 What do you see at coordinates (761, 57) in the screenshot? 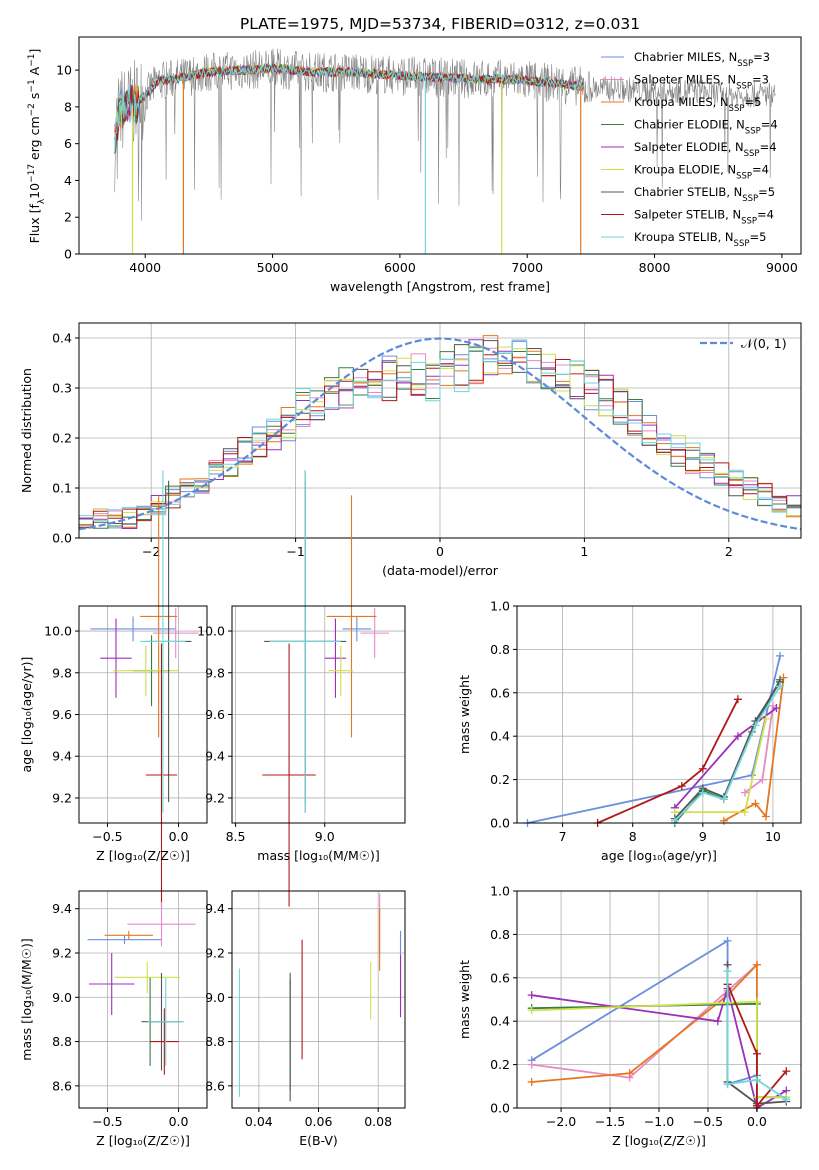
I see `legend-label-value: =3` at bounding box center [761, 57].